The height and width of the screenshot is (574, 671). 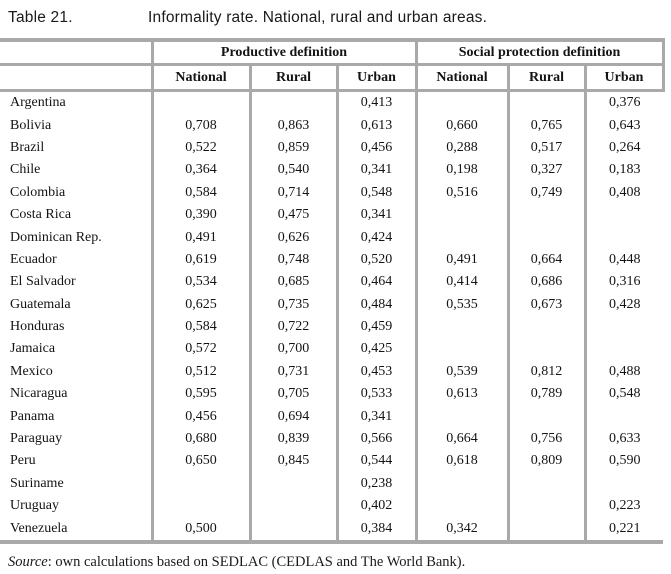 I want to click on country-cell: Costa Rica, so click(x=41, y=215).